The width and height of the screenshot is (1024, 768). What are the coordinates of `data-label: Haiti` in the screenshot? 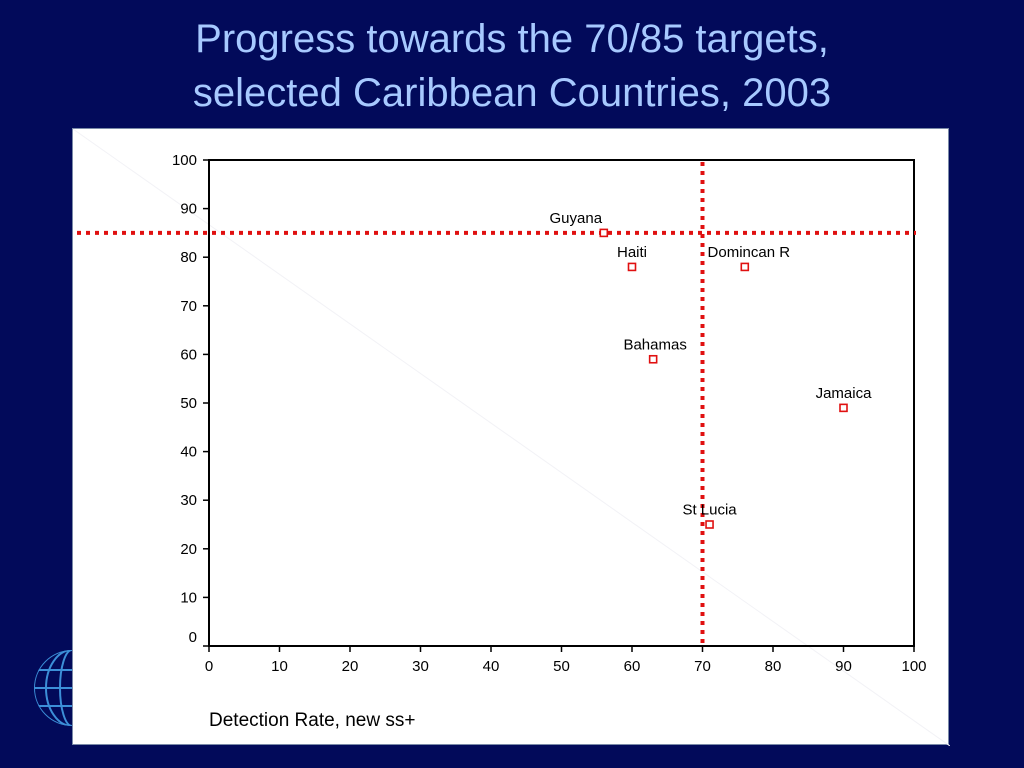 It's located at (632, 252).